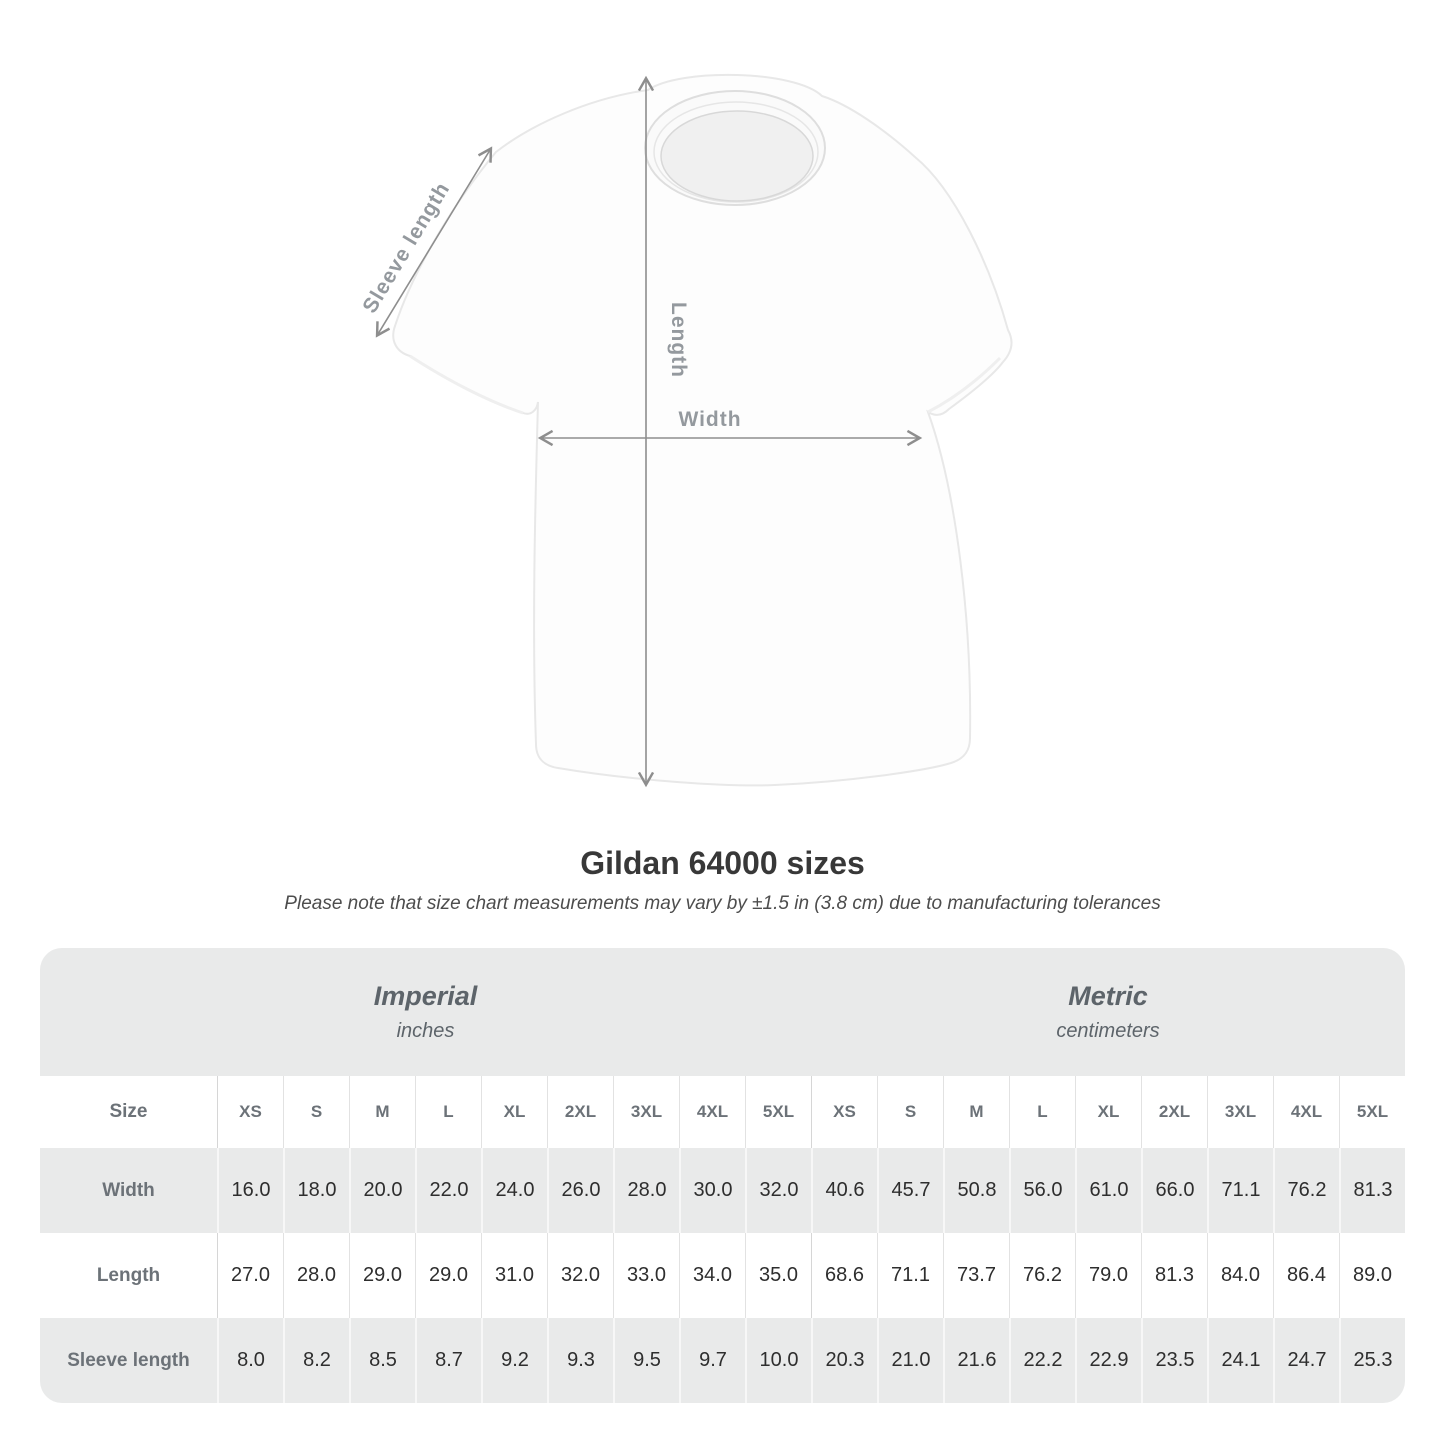 Image resolution: width=1445 pixels, height=1445 pixels. Describe the element at coordinates (1174, 1190) in the screenshot. I see `measurement-cell-metric: 66.0` at that location.